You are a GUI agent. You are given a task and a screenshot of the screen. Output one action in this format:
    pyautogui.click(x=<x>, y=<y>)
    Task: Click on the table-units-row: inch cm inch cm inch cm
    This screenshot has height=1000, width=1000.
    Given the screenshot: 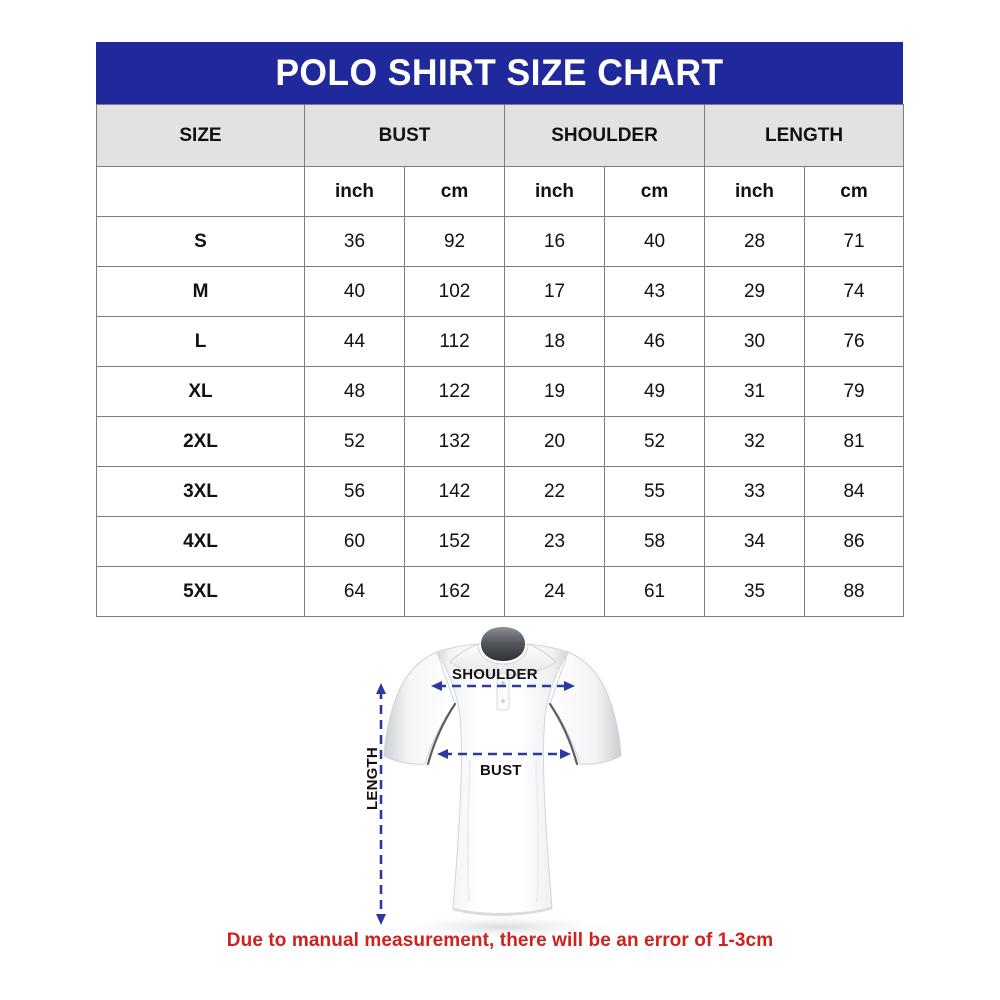 What is the action you would take?
    pyautogui.click(x=500, y=191)
    